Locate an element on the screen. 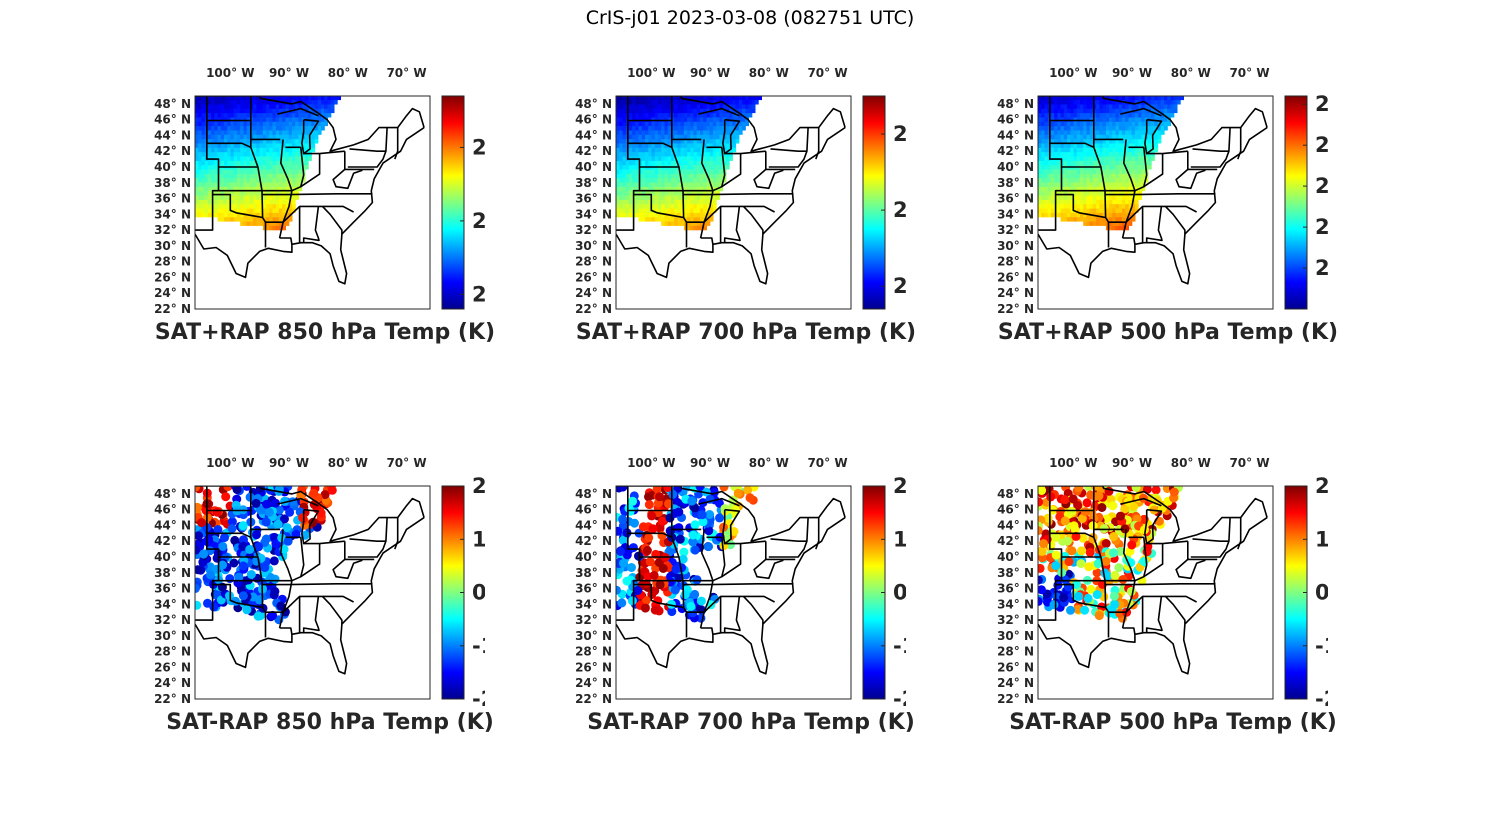  lat-tick-label: 48° N is located at coordinates (1015, 104).